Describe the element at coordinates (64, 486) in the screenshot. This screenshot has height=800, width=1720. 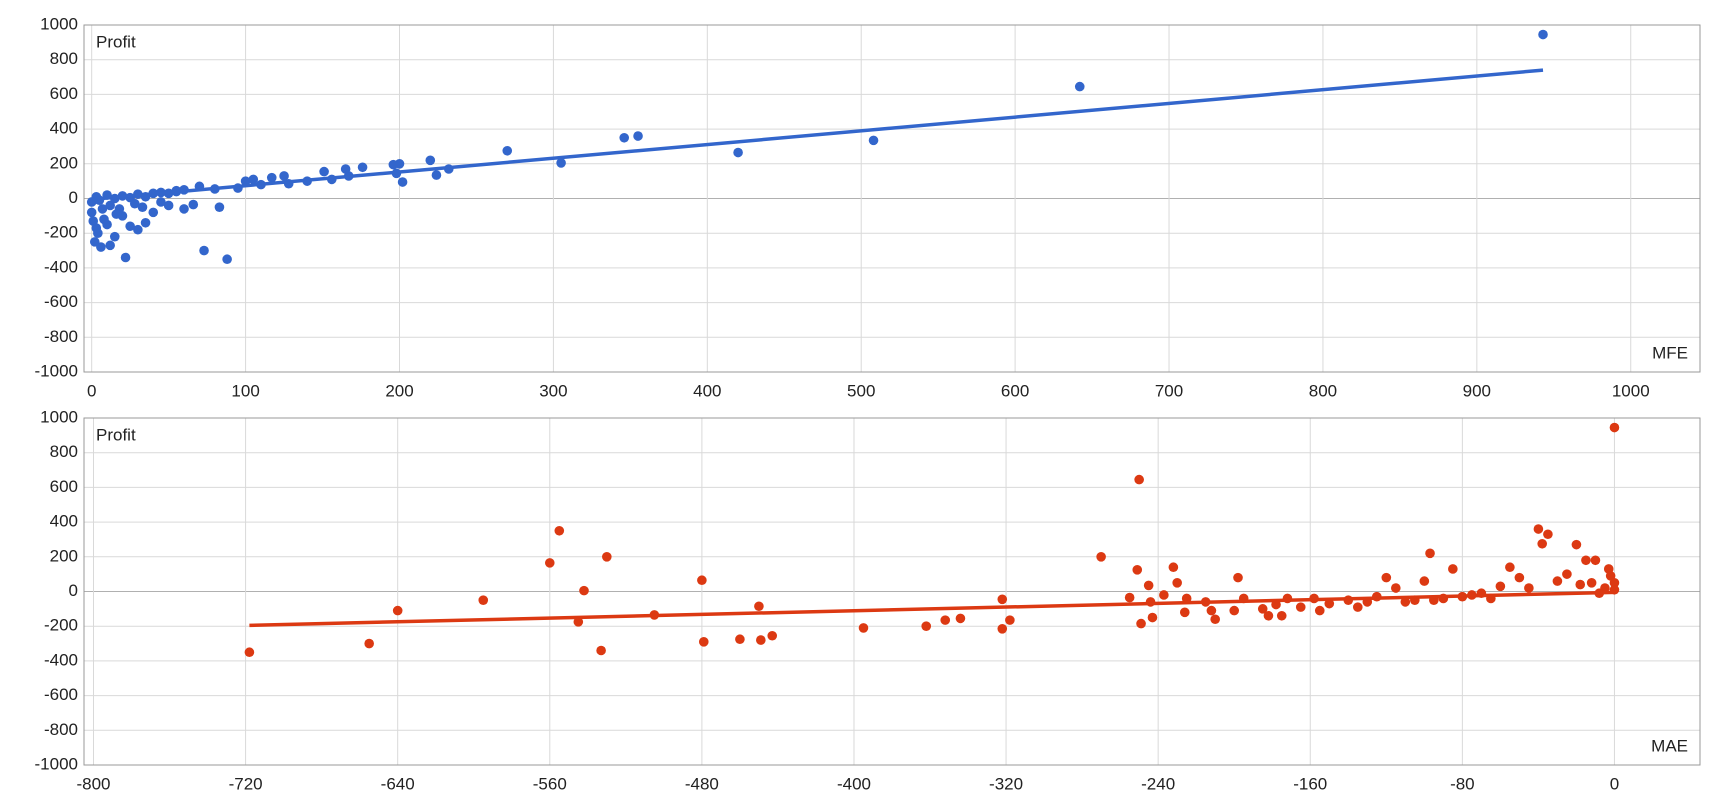
I see `y-tick-label: 600` at that location.